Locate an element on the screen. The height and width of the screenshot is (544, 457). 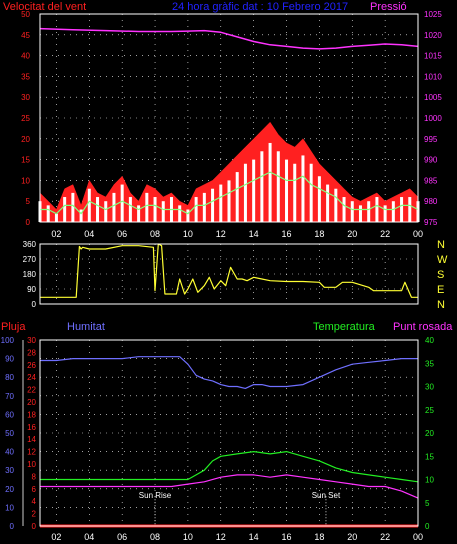
temp-xtick: 14 is located at coordinates (254, 537).